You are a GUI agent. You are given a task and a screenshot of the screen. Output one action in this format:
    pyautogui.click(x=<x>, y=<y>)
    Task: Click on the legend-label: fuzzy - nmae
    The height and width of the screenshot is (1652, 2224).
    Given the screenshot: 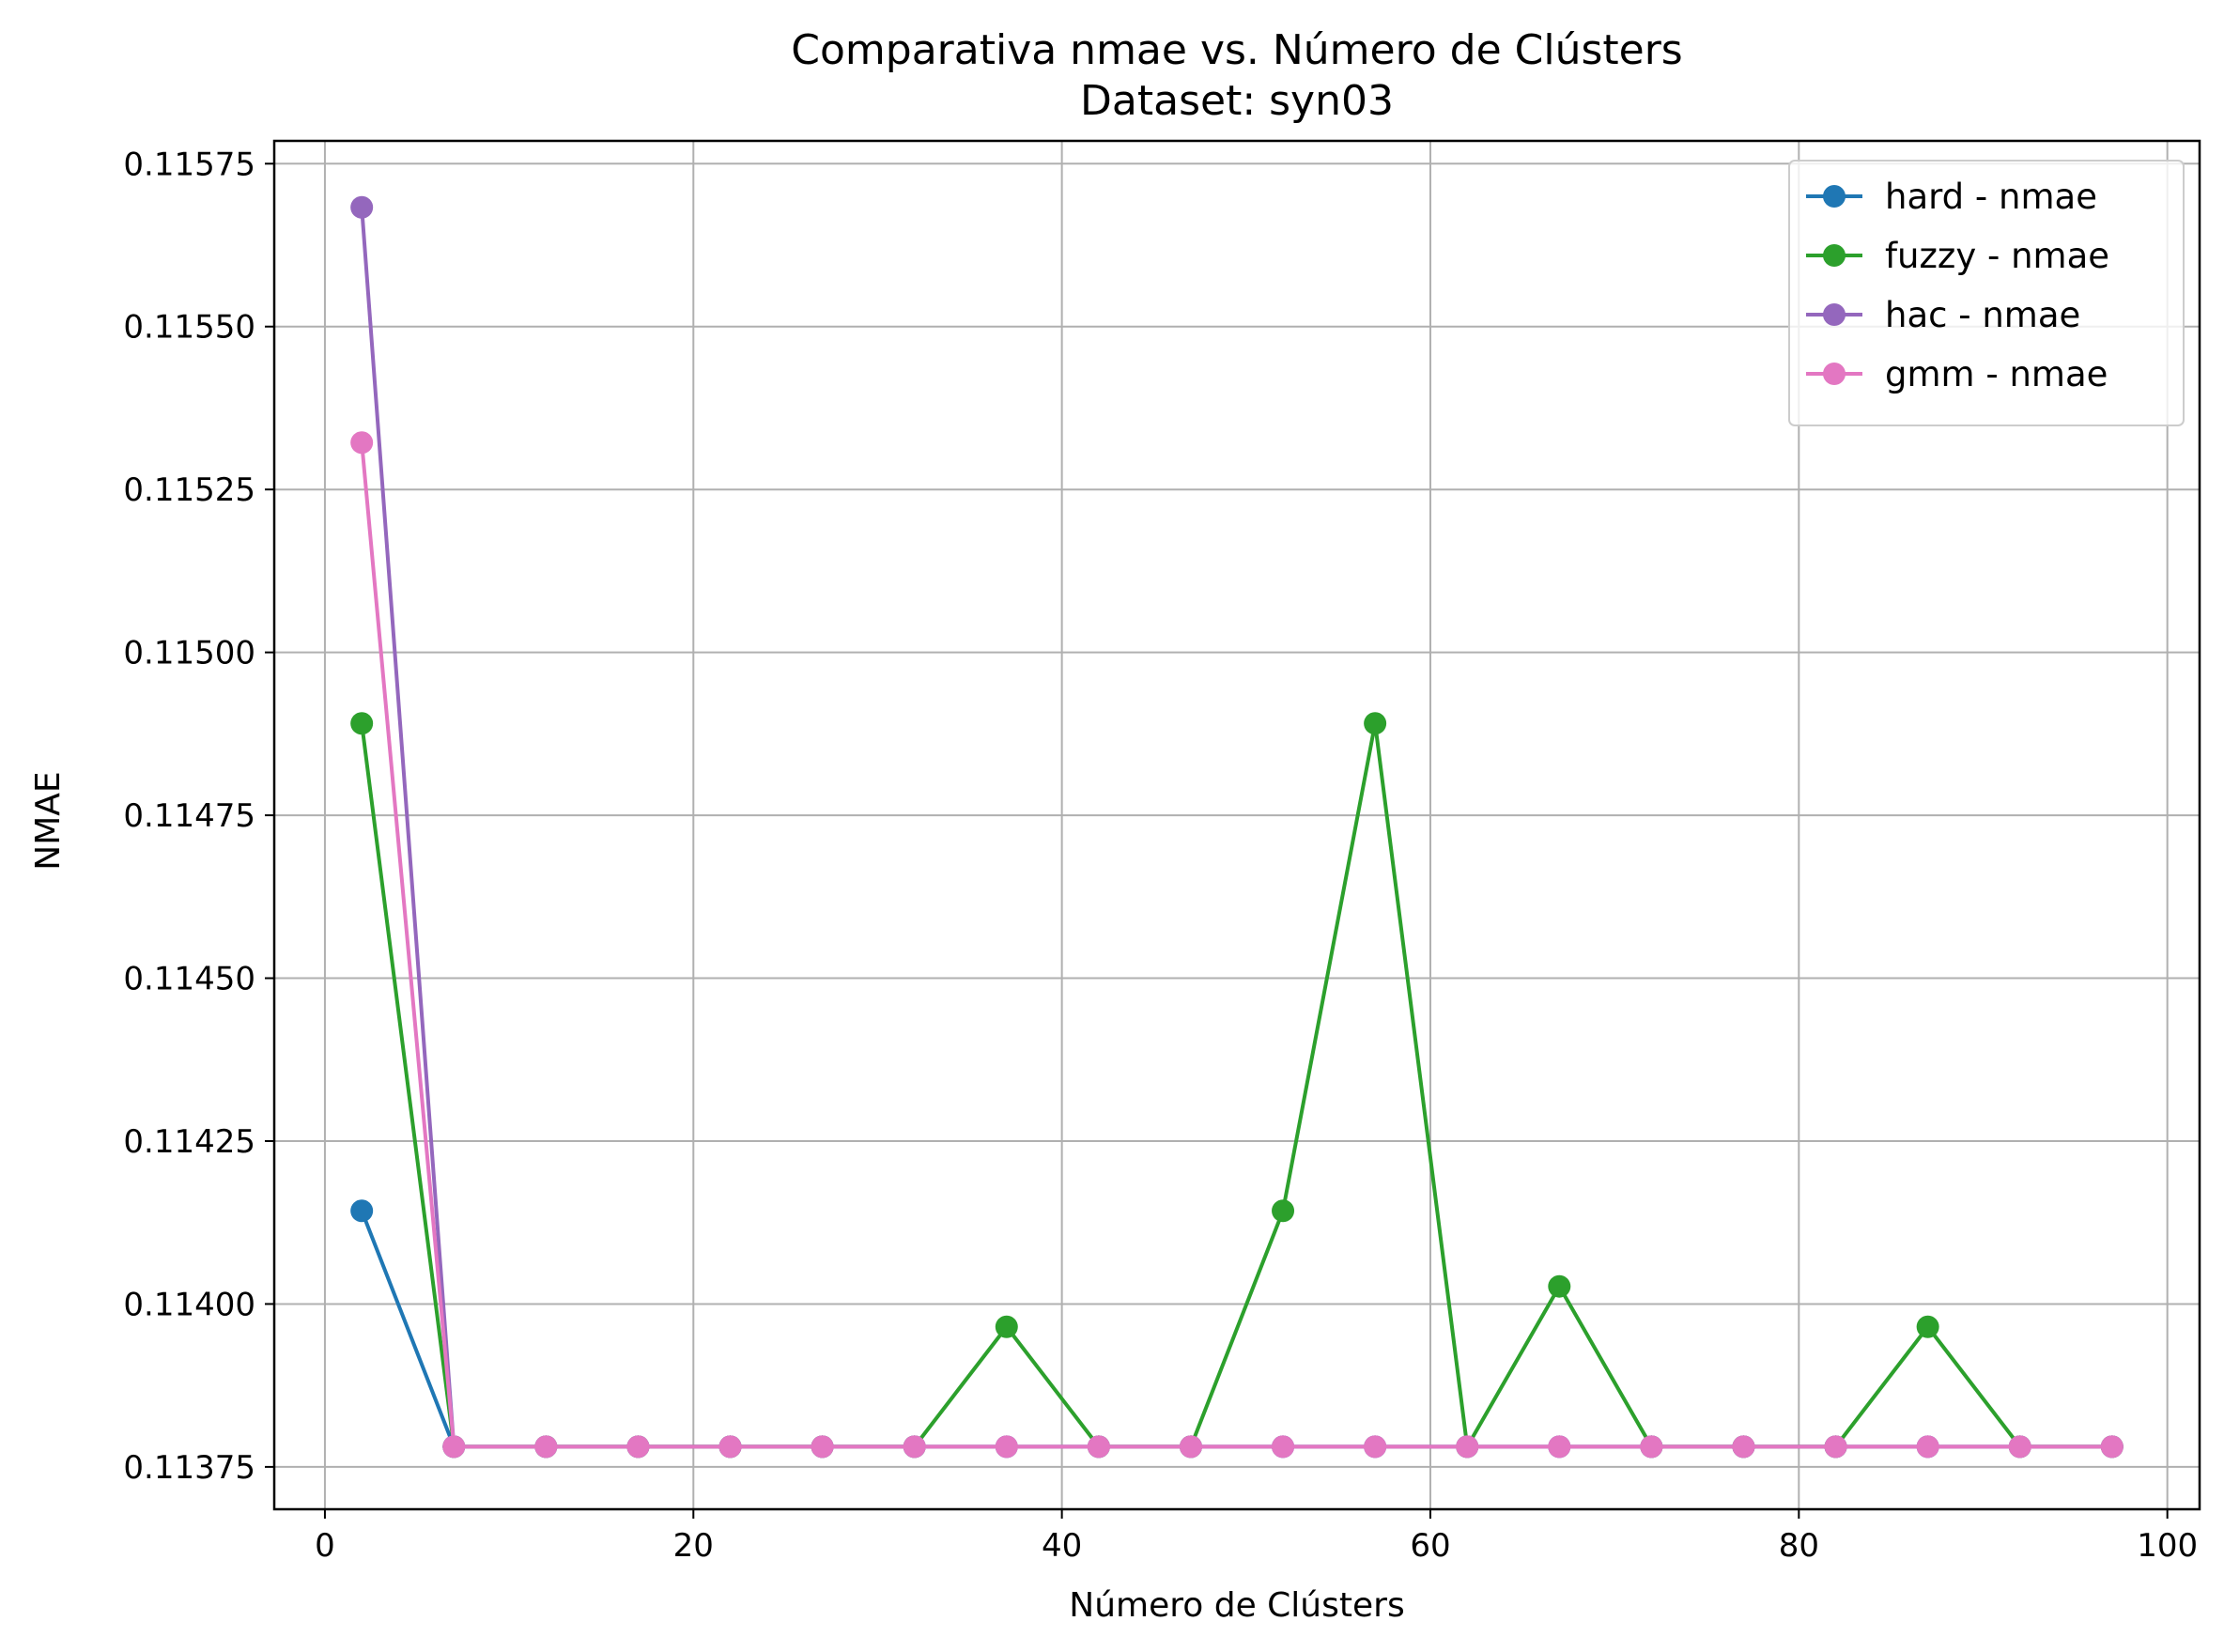 What is the action you would take?
    pyautogui.click(x=1997, y=256)
    